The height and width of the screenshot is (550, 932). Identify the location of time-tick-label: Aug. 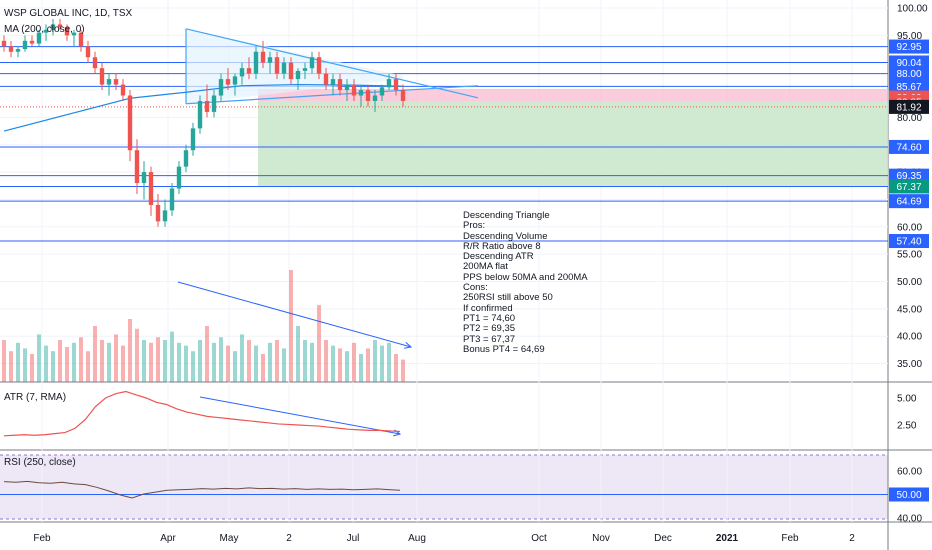
(417, 538).